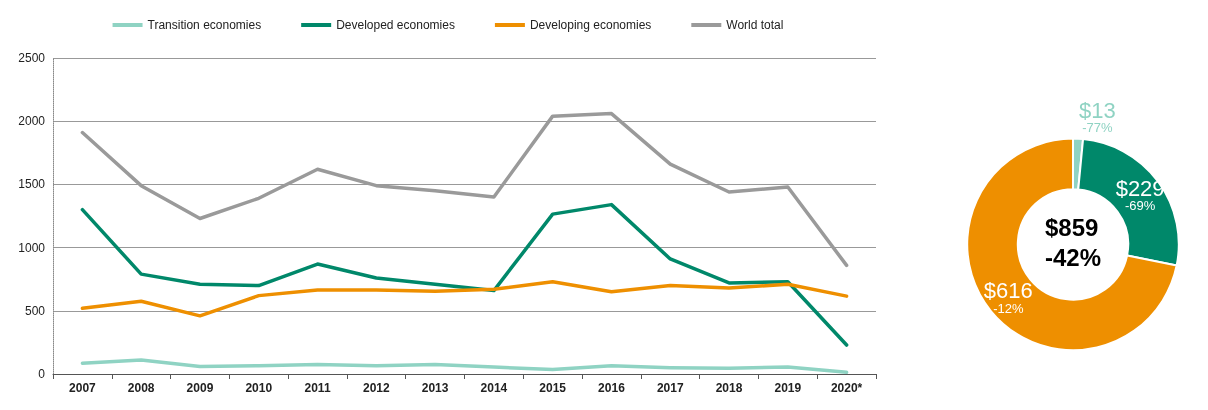 The image size is (1208, 410). What do you see at coordinates (32, 58) in the screenshot?
I see `y-tick-label: 2500` at bounding box center [32, 58].